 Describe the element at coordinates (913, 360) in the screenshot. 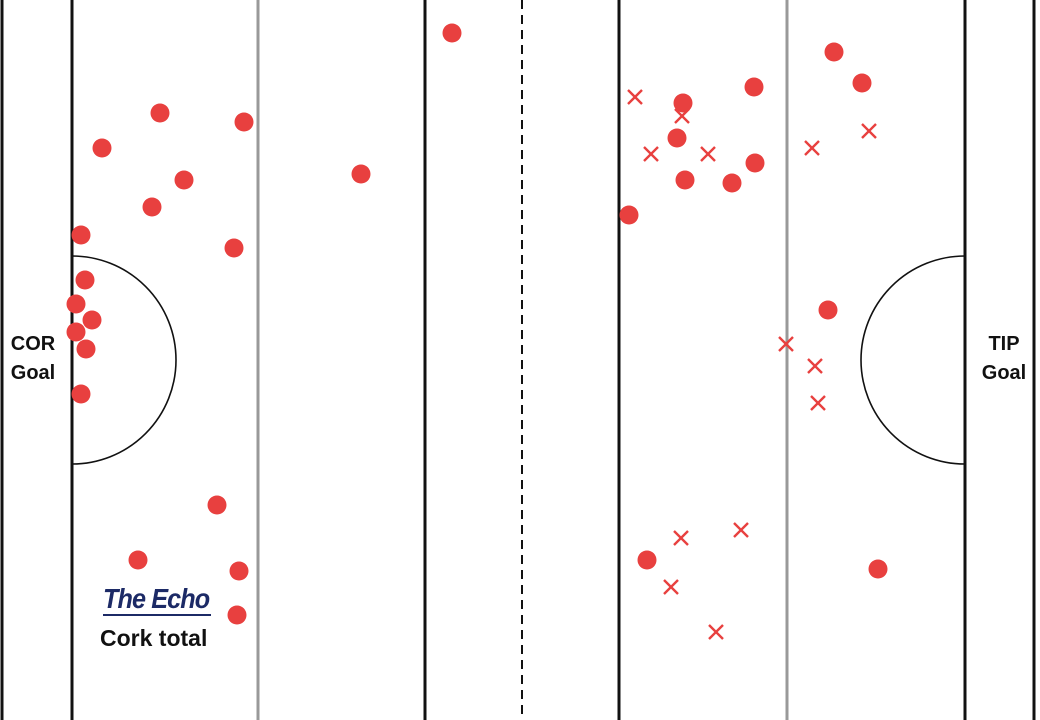

I see `right-goal-arc` at that location.